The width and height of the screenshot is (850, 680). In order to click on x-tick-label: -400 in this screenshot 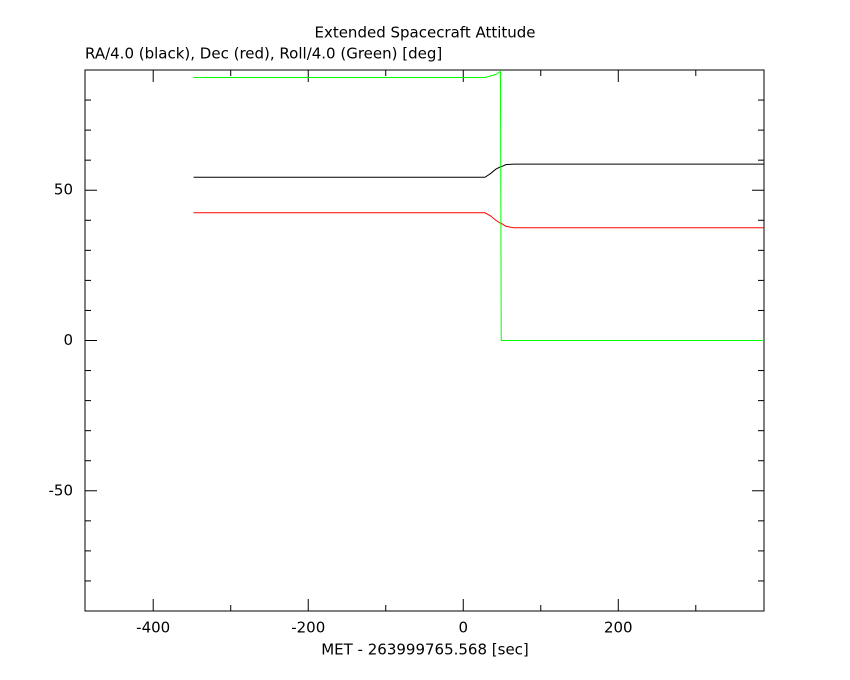, I will do `click(153, 628)`.